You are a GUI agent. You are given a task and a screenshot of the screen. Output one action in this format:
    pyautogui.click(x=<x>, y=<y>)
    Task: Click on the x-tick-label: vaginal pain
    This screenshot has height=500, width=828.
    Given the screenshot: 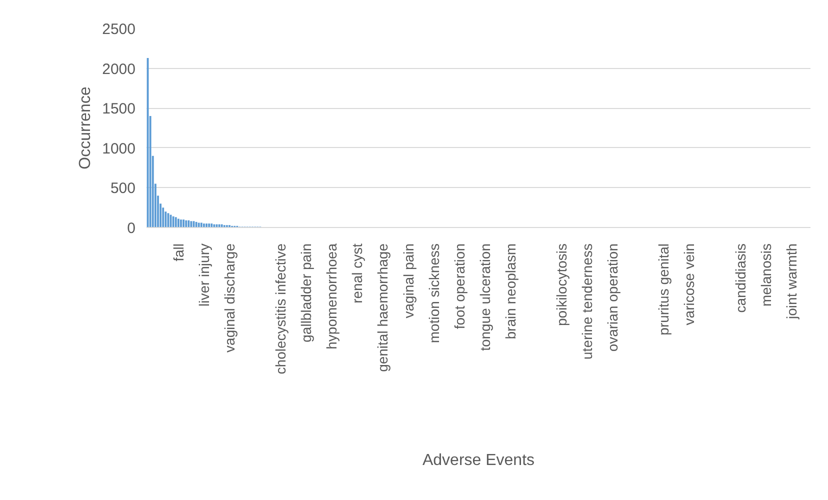 What is the action you would take?
    pyautogui.click(x=408, y=280)
    